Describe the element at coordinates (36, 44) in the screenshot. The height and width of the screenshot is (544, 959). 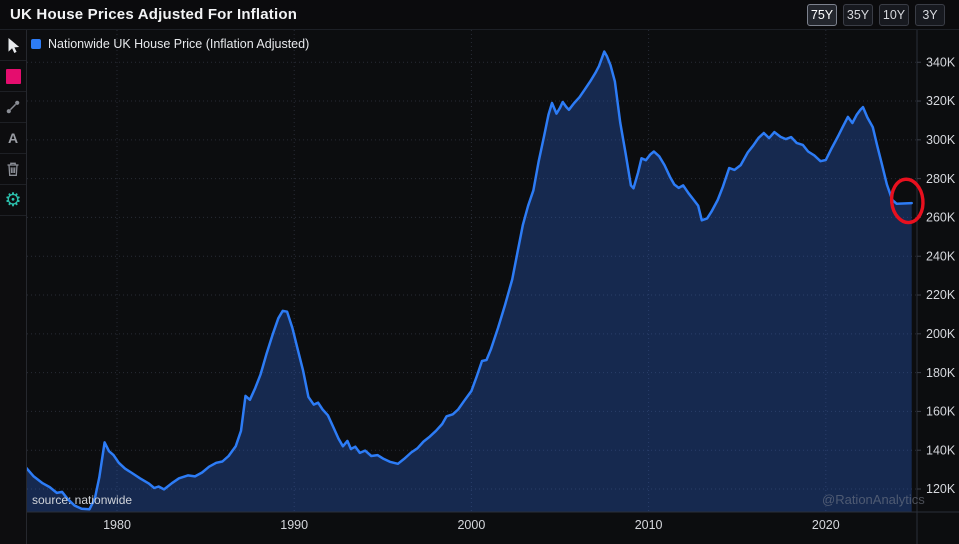
I see `legend-swatch-icon` at that location.